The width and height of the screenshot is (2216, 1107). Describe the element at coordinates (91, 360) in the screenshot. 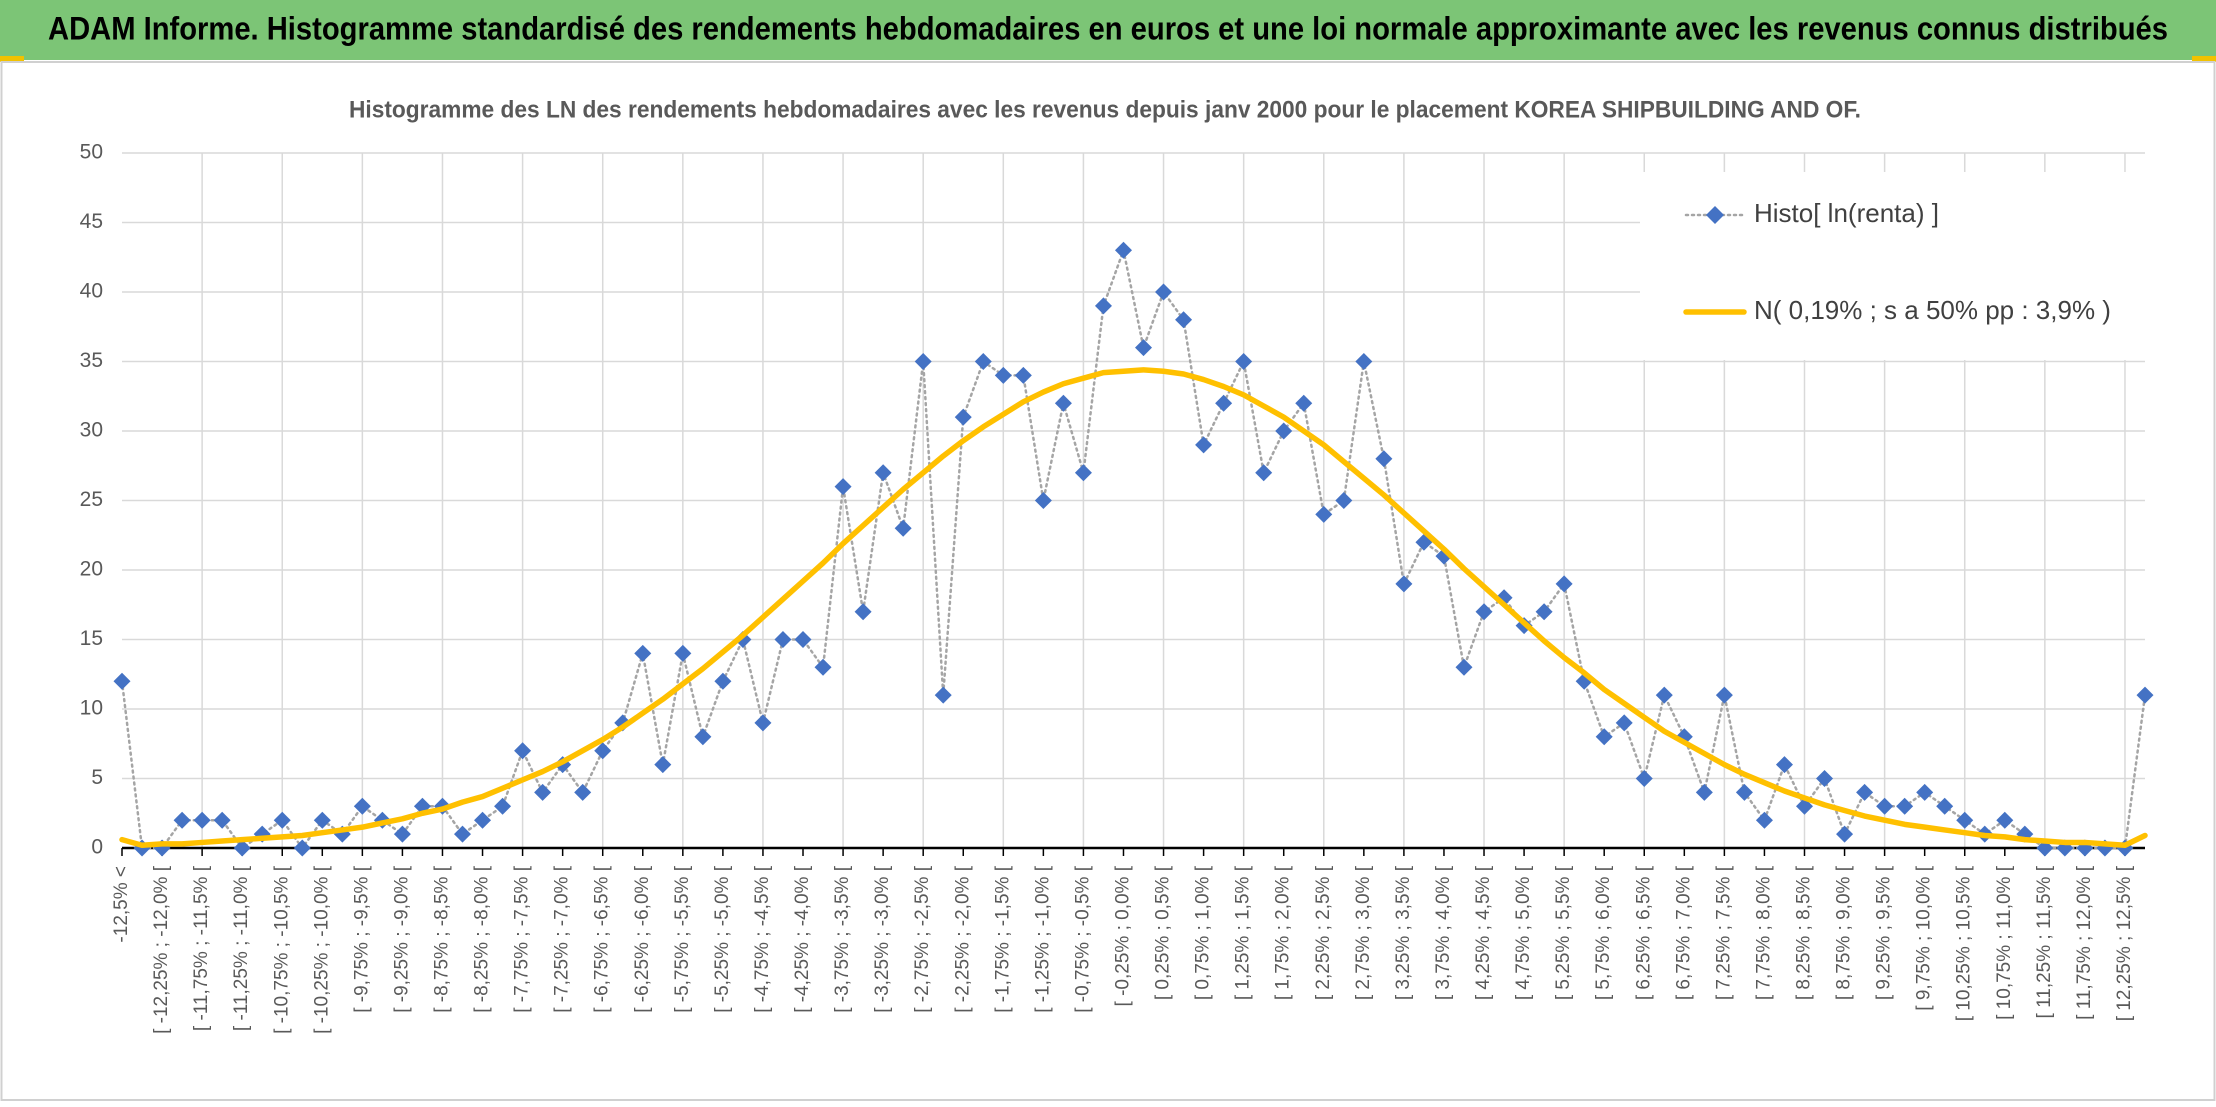

I see `y-tick-label: 35` at that location.